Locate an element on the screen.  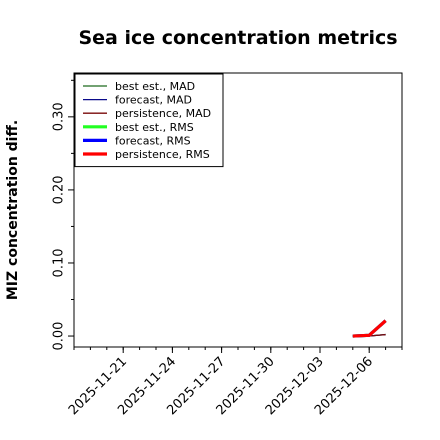
y-tick-label: 0.10 is located at coordinates (59, 262).